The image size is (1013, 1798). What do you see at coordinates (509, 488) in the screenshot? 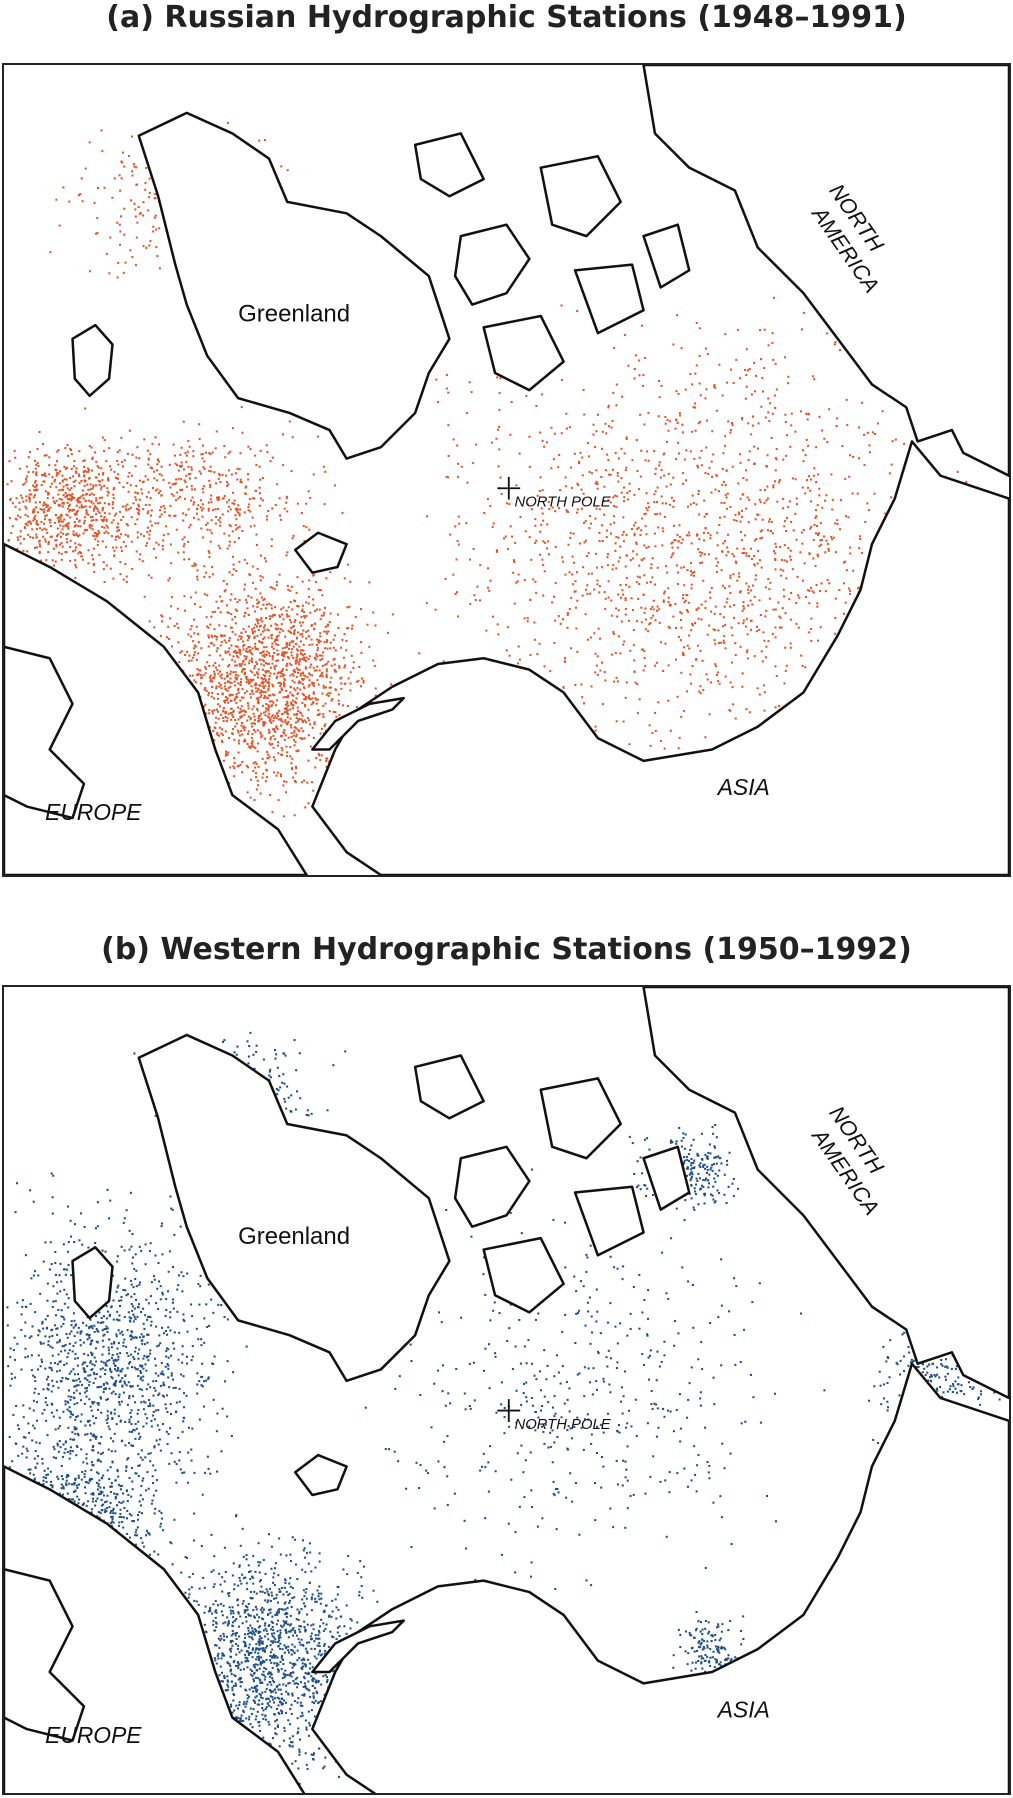
I see `north-pole-marker` at bounding box center [509, 488].